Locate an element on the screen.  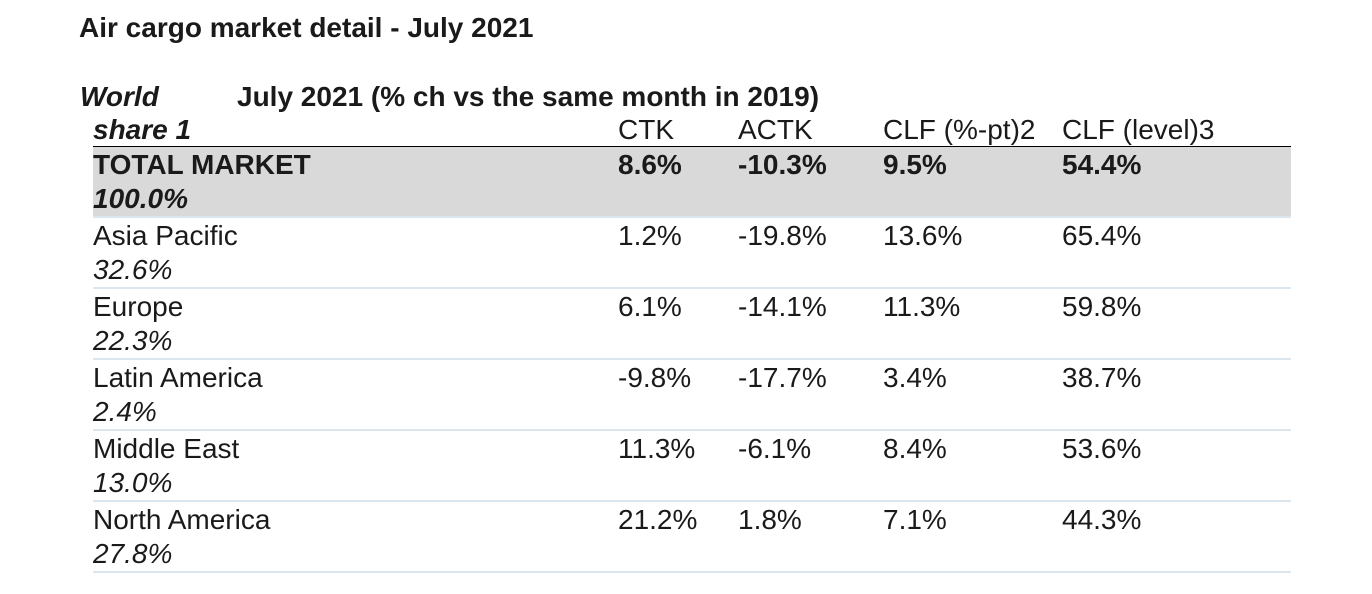
clf-level-value: 65.4% is located at coordinates (1102, 235).